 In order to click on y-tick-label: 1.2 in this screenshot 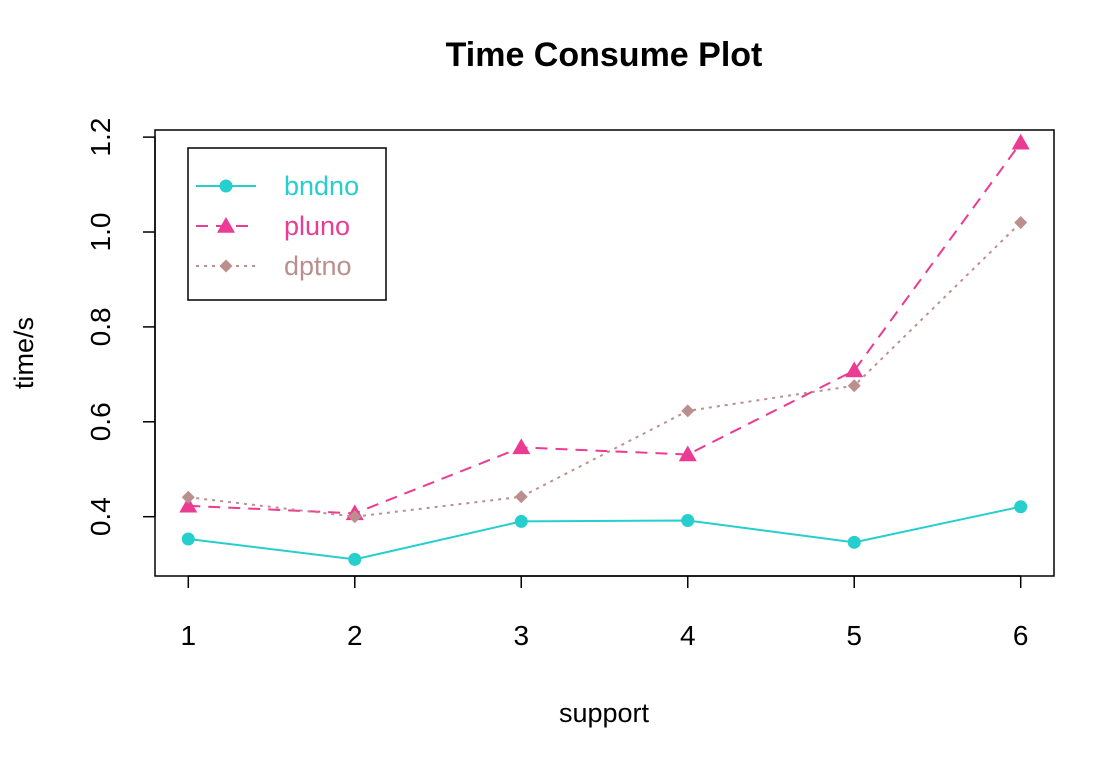, I will do `click(100, 137)`.